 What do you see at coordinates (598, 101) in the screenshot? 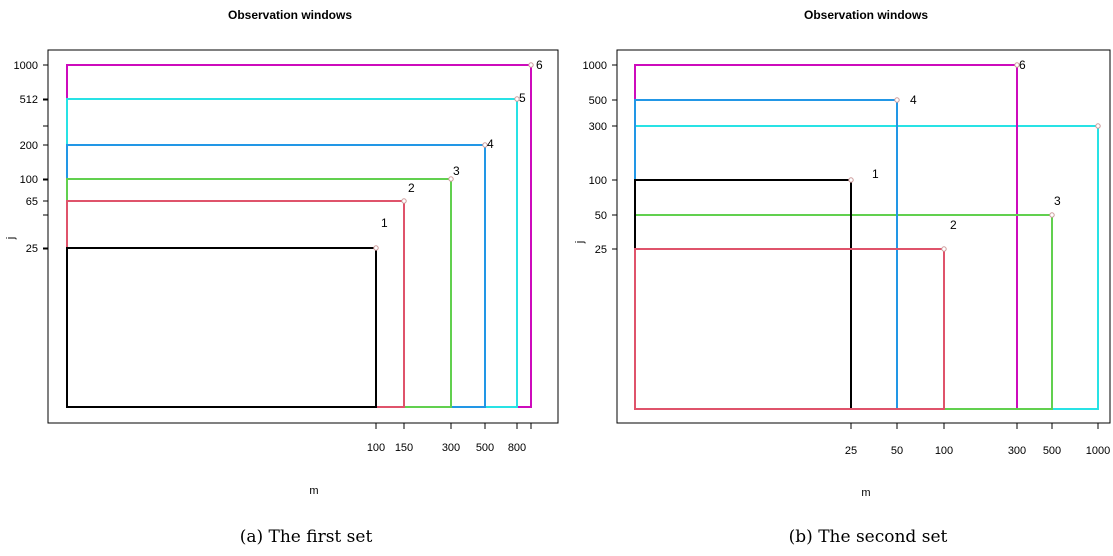
I see `y-tick-label: 500` at bounding box center [598, 101].